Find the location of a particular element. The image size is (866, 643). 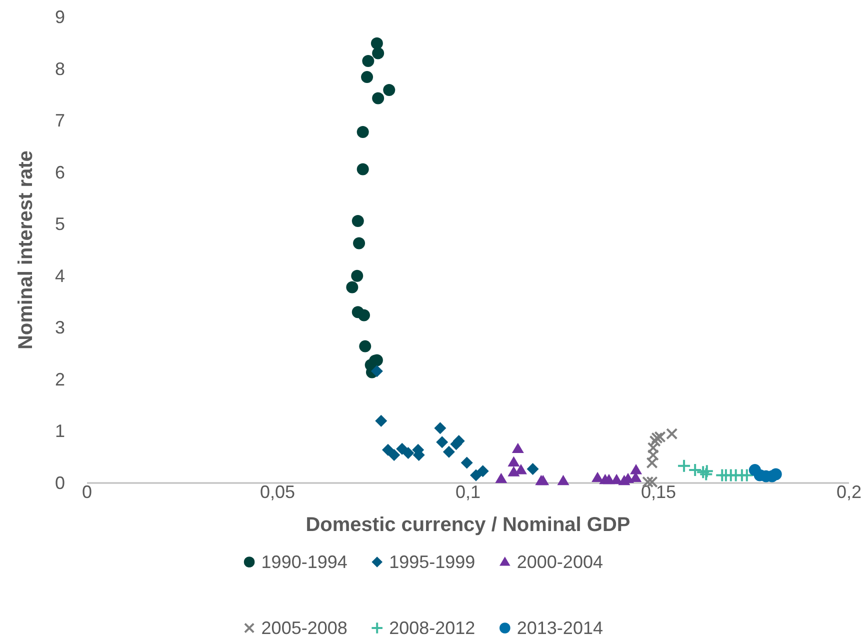

y-tick-label: 8 is located at coordinates (59, 68).